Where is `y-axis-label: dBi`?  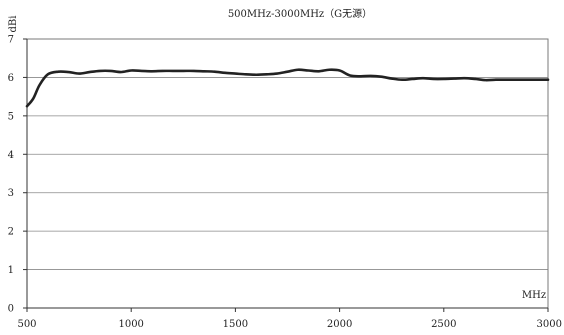
y-axis-label: dBi is located at coordinates (13, 24).